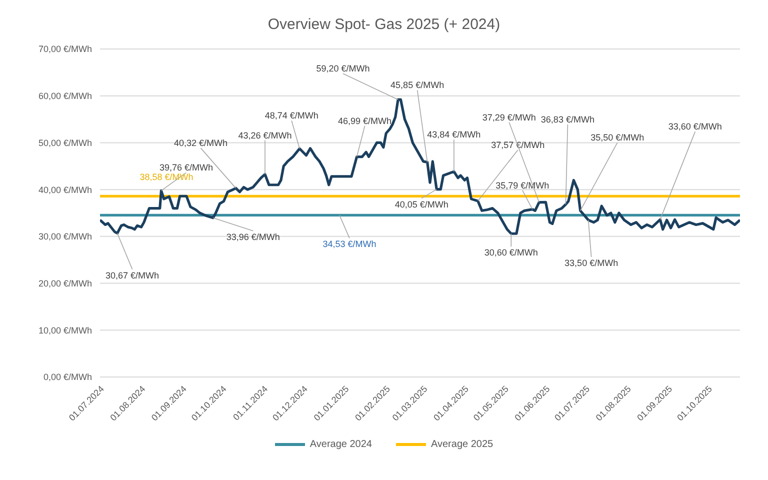 The width and height of the screenshot is (768, 480). Describe the element at coordinates (384, 25) in the screenshot. I see `chart-title: Overview Spot- Gas 2025 (+ 2024)` at that location.